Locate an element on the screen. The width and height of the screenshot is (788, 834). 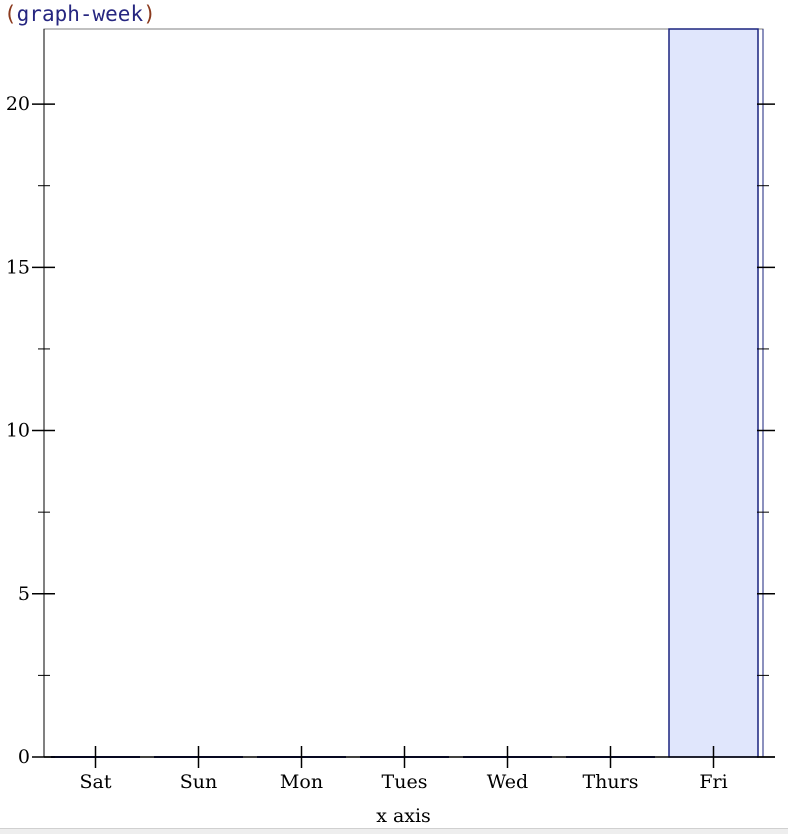
x-axis-label: x axis is located at coordinates (403, 816).